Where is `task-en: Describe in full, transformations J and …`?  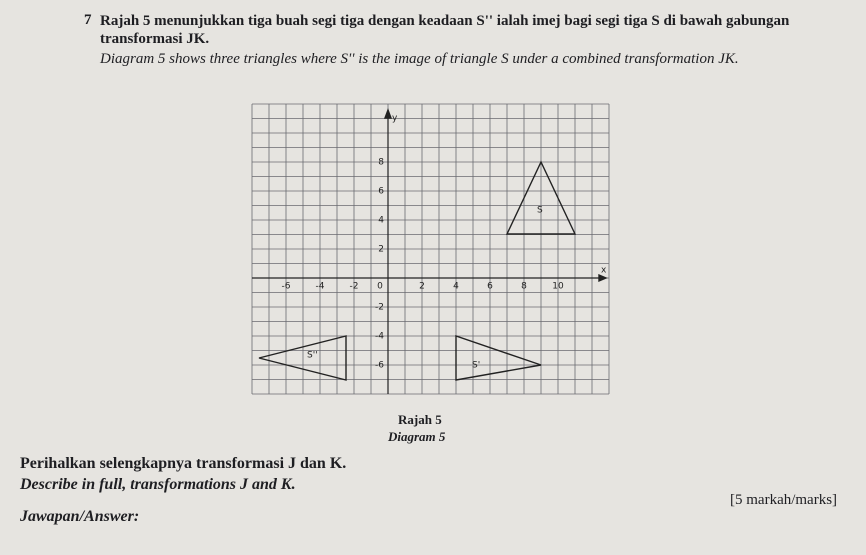
task-en: Describe in full, transformations J and … is located at coordinates (158, 484).